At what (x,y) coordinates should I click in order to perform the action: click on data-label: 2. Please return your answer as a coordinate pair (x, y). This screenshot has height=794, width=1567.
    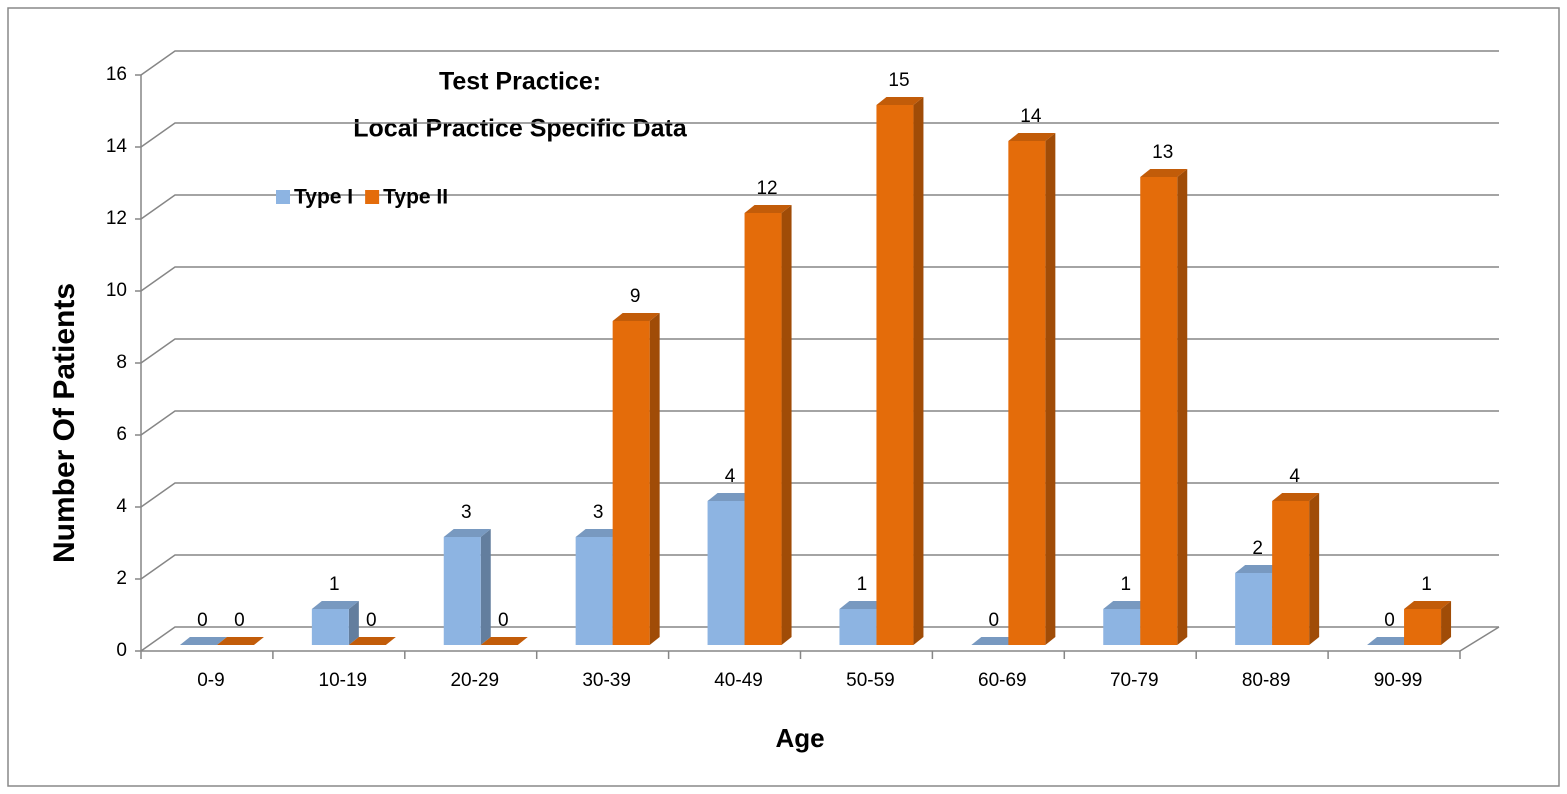
    Looking at the image, I should click on (1257, 548).